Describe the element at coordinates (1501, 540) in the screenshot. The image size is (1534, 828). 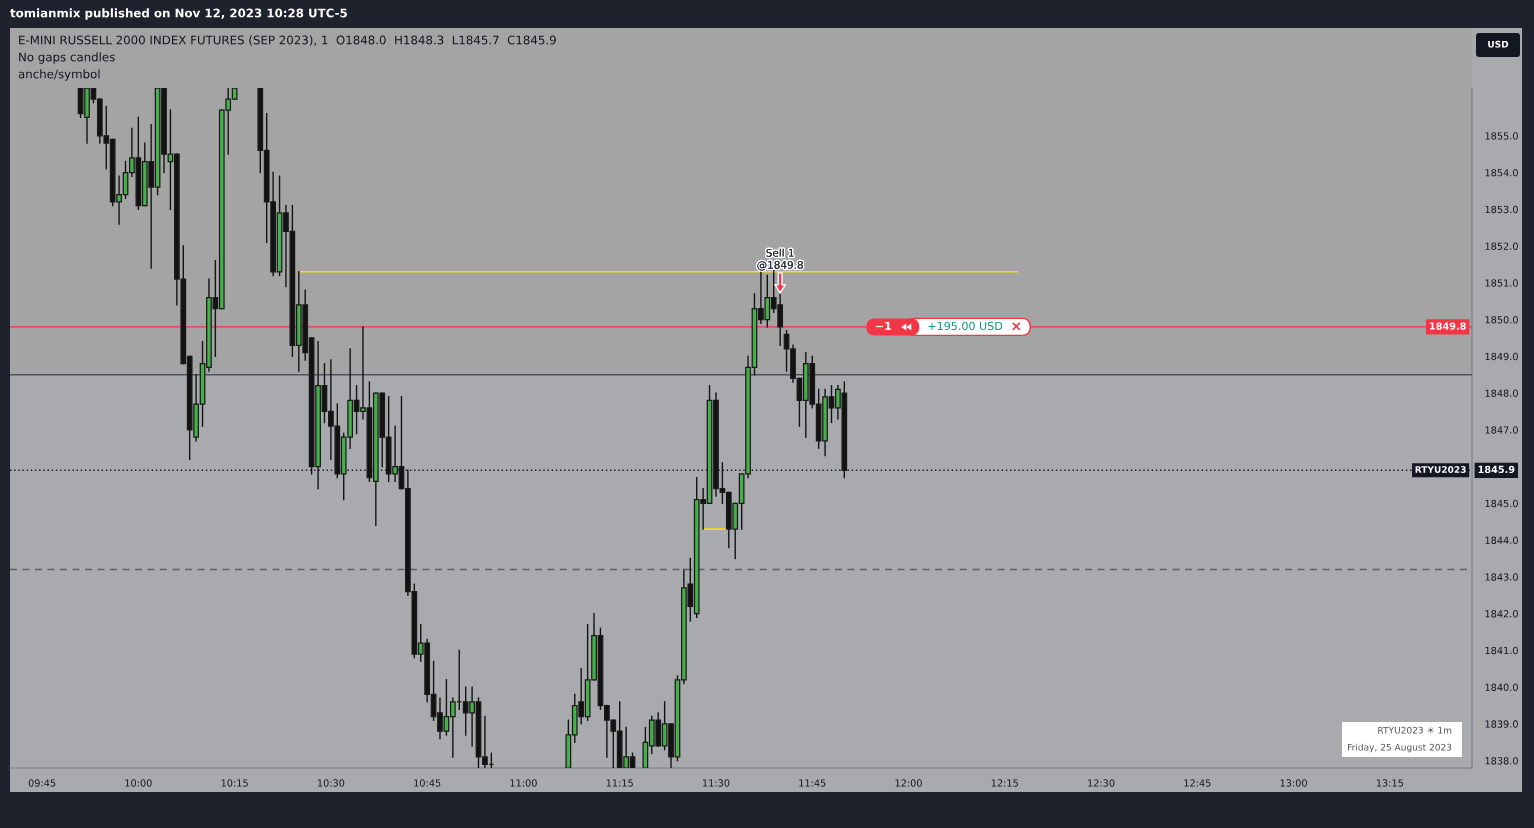
I see `y-tick-label: 1844.0` at that location.